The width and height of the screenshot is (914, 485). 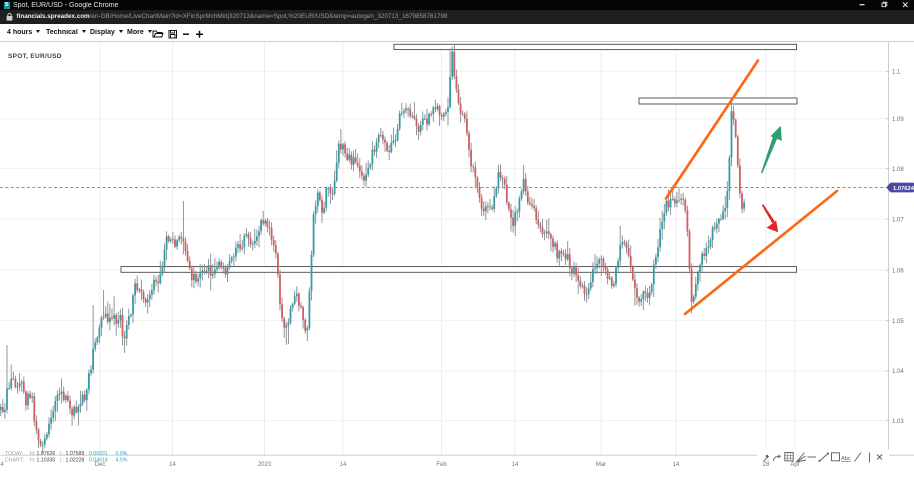 What do you see at coordinates (601, 465) in the screenshot?
I see `svg-text: Mar` at bounding box center [601, 465].